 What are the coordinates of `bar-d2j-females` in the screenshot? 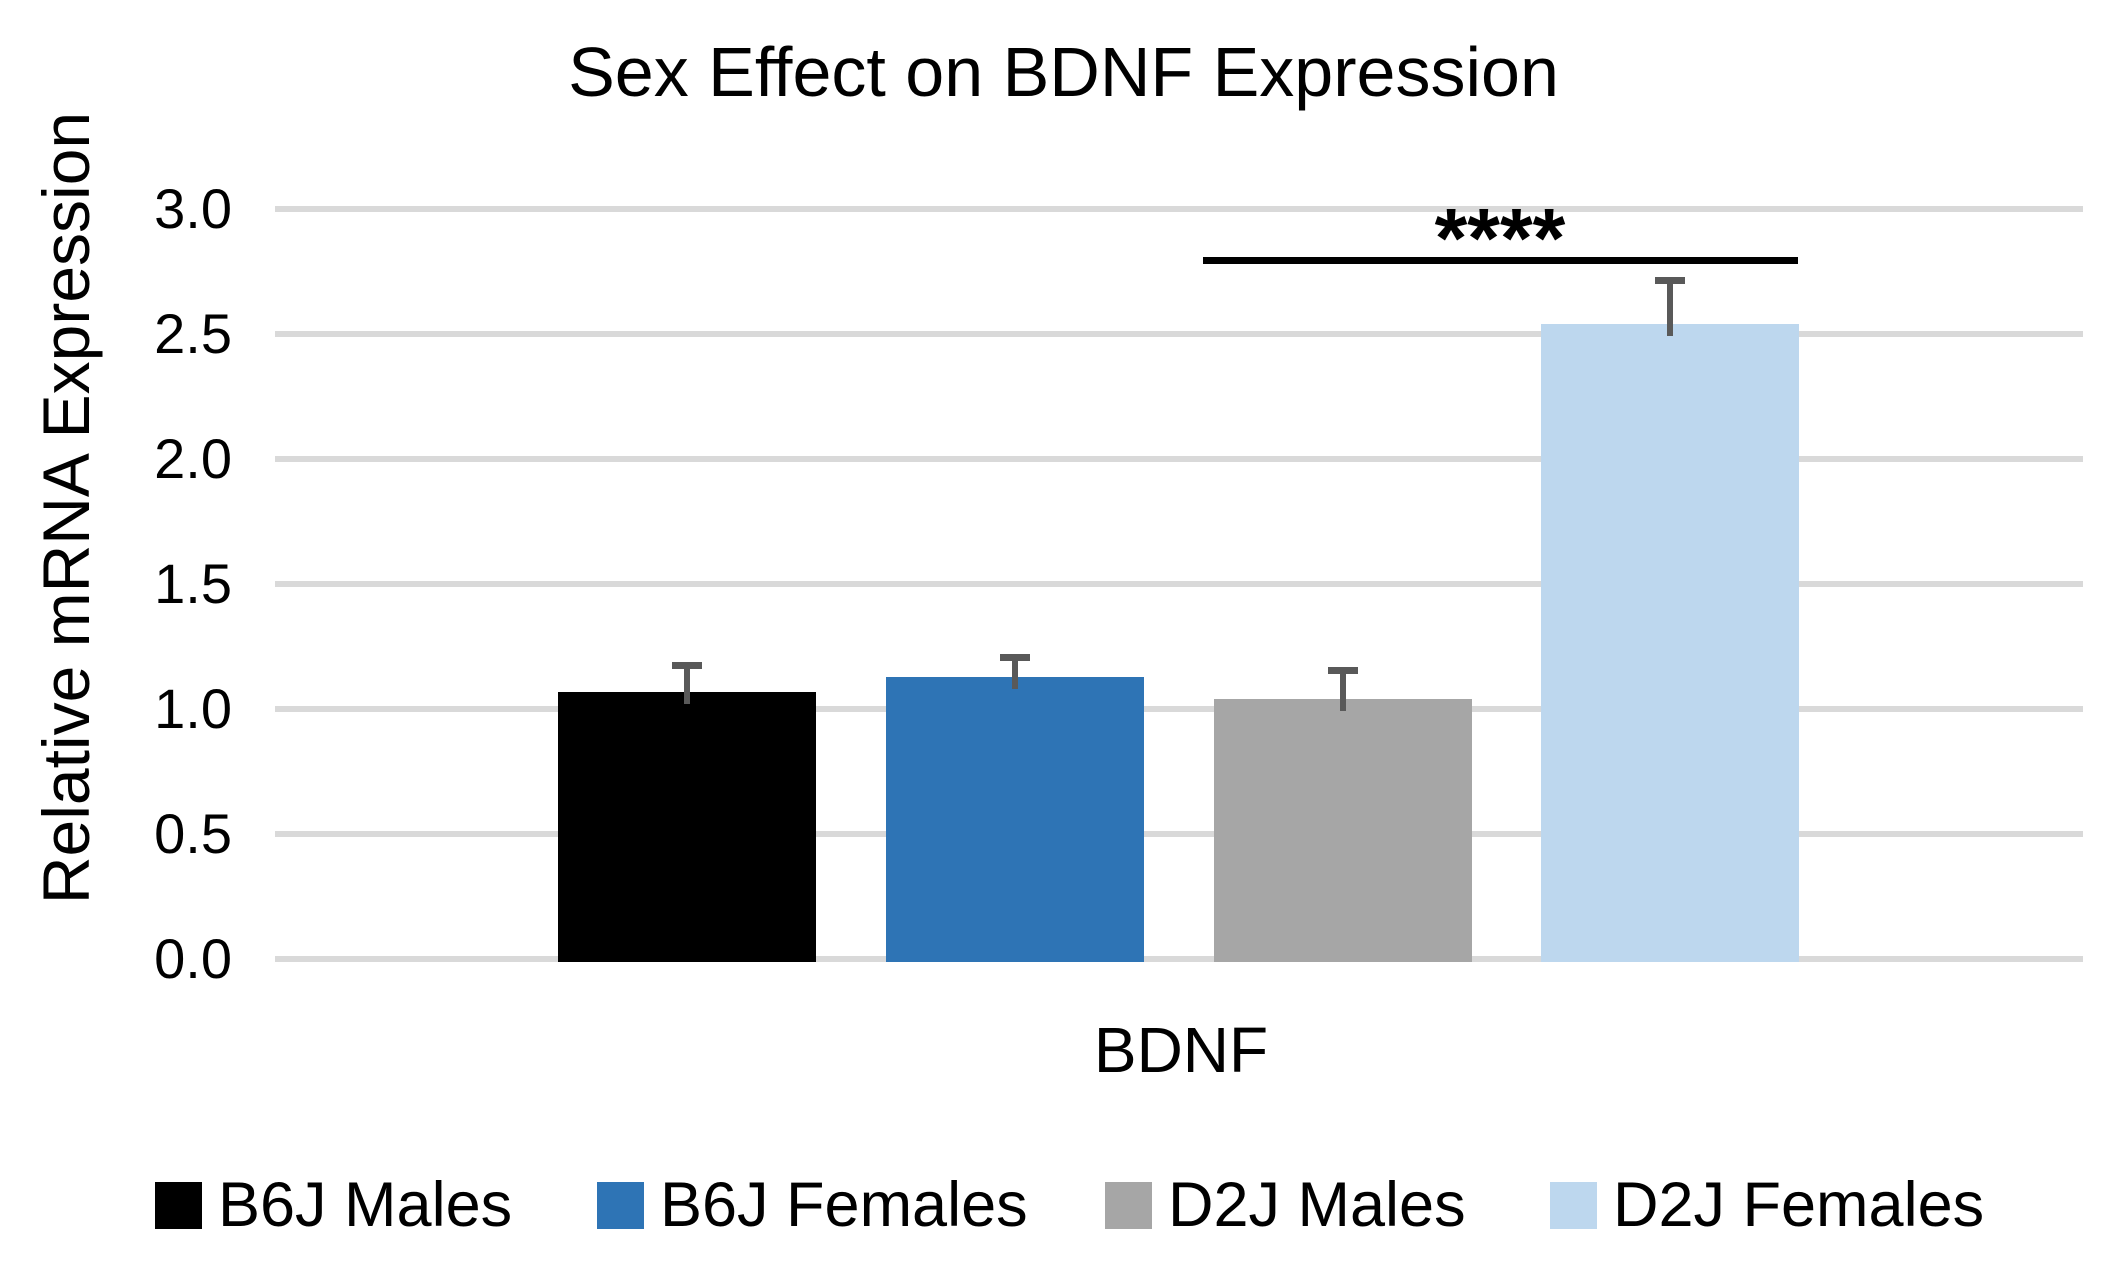 It's located at (1670, 643).